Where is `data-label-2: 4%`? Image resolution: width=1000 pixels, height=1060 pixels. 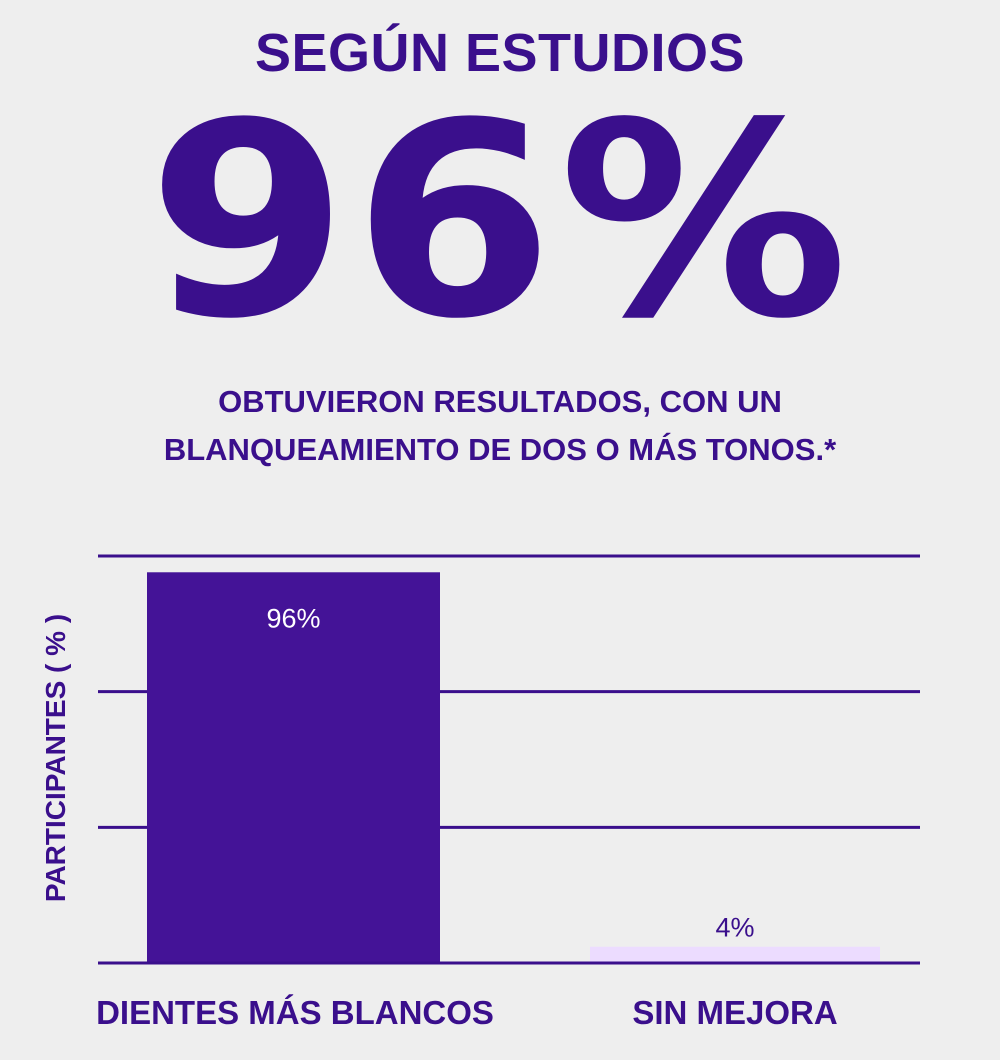 data-label-2: 4% is located at coordinates (734, 928).